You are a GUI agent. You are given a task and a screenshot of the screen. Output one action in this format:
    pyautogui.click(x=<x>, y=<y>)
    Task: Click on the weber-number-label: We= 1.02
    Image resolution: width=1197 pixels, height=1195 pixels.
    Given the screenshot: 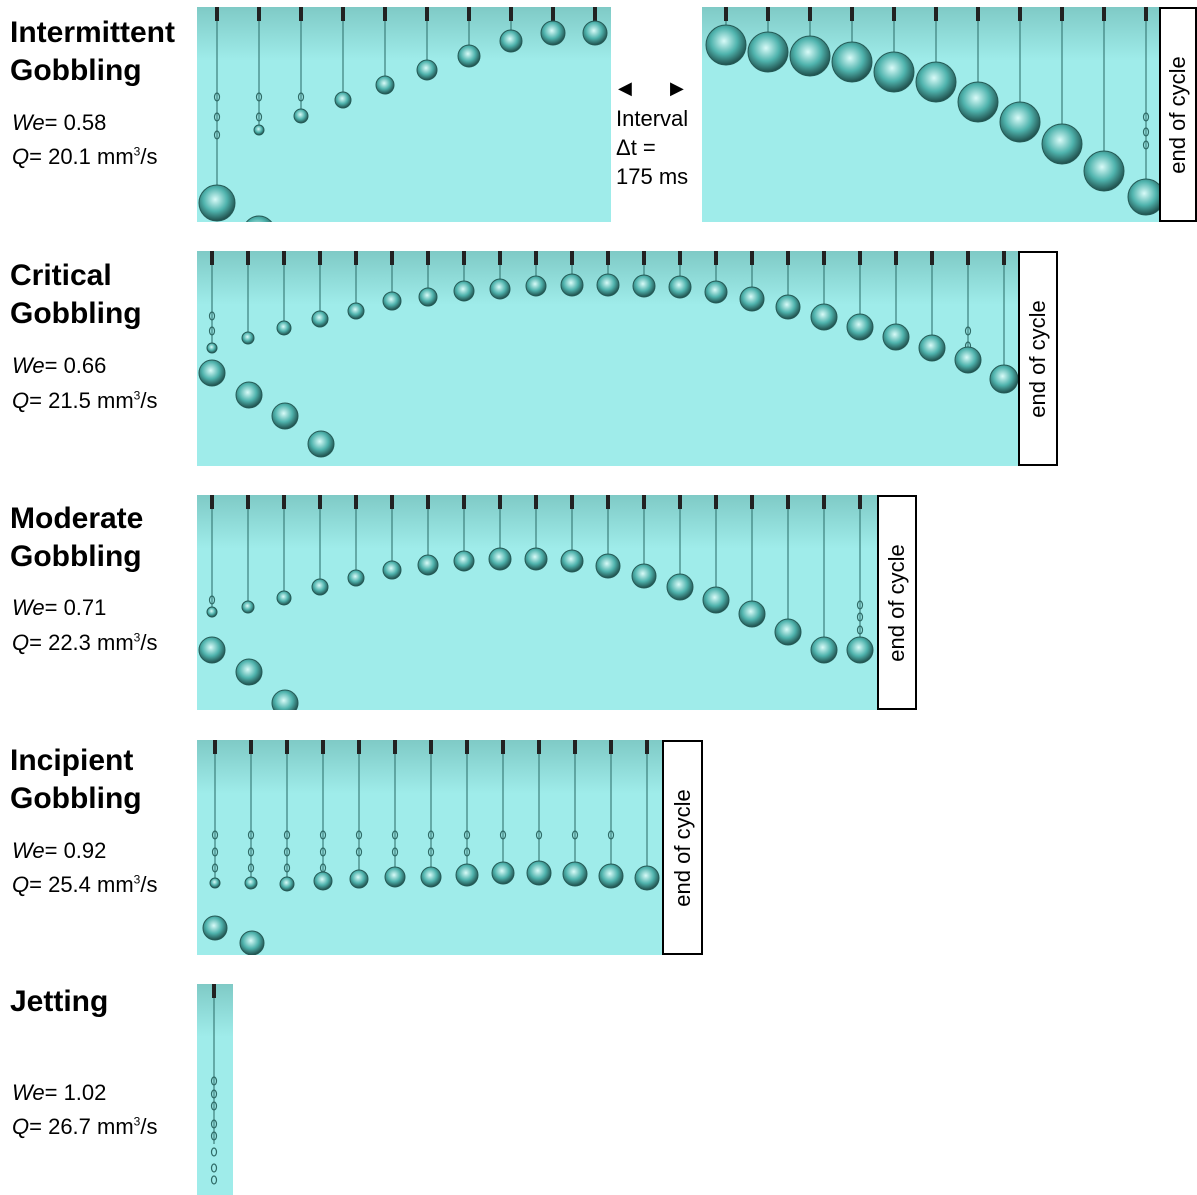 What is the action you would take?
    pyautogui.click(x=59, y=1093)
    